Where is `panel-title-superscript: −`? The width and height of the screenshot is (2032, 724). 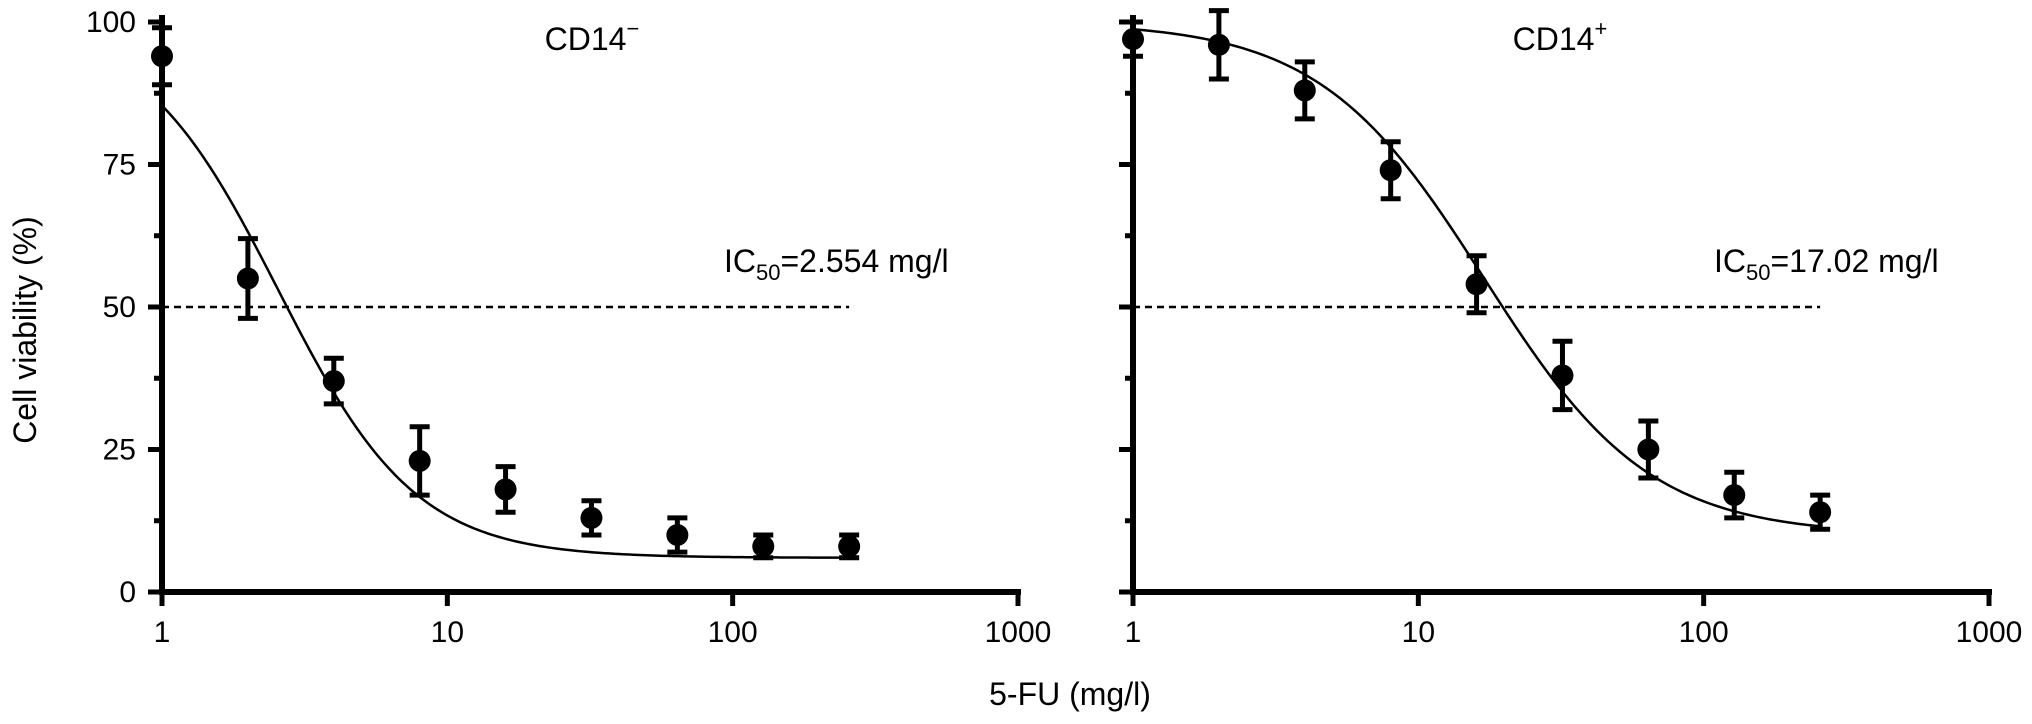 panel-title-superscript: − is located at coordinates (632, 28).